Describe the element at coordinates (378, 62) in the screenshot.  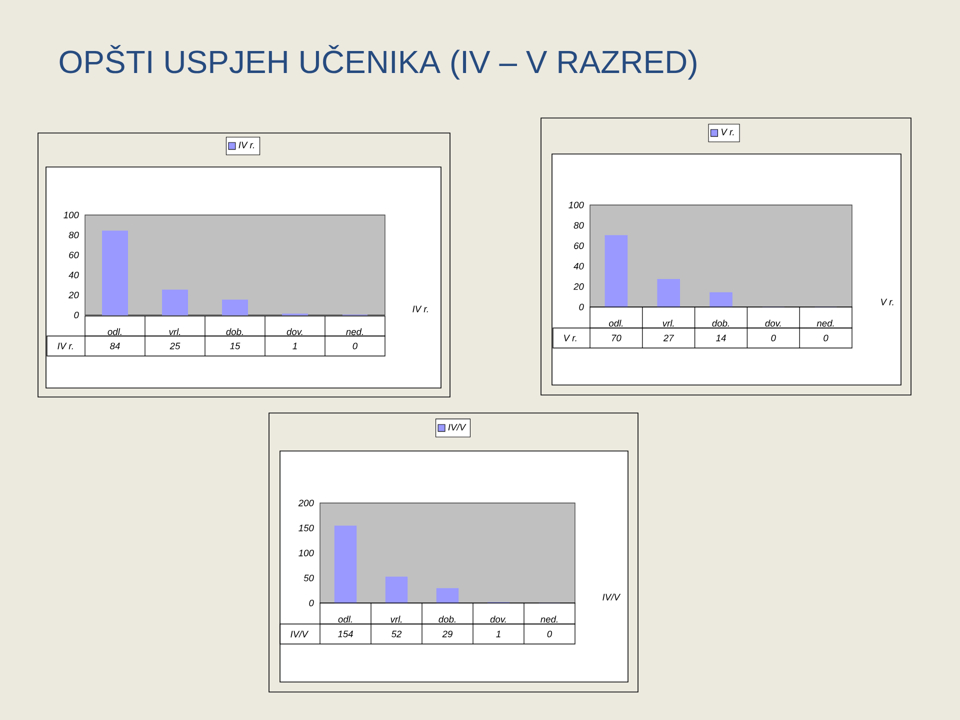
I see `chart-title: OPŠTI USPJEH UČENIKA (IV – V RAZRED)` at that location.